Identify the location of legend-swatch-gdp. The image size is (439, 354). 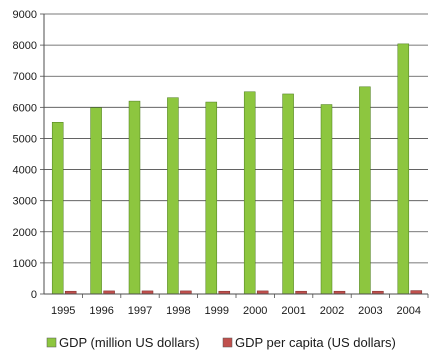
(51, 342).